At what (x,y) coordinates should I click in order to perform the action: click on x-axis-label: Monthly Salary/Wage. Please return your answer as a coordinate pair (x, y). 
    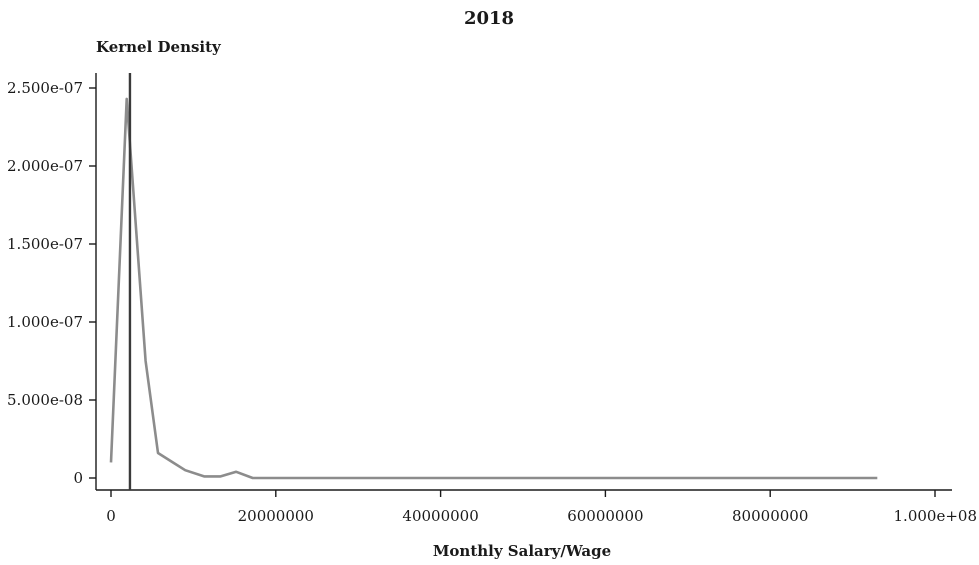
    Looking at the image, I should click on (522, 551).